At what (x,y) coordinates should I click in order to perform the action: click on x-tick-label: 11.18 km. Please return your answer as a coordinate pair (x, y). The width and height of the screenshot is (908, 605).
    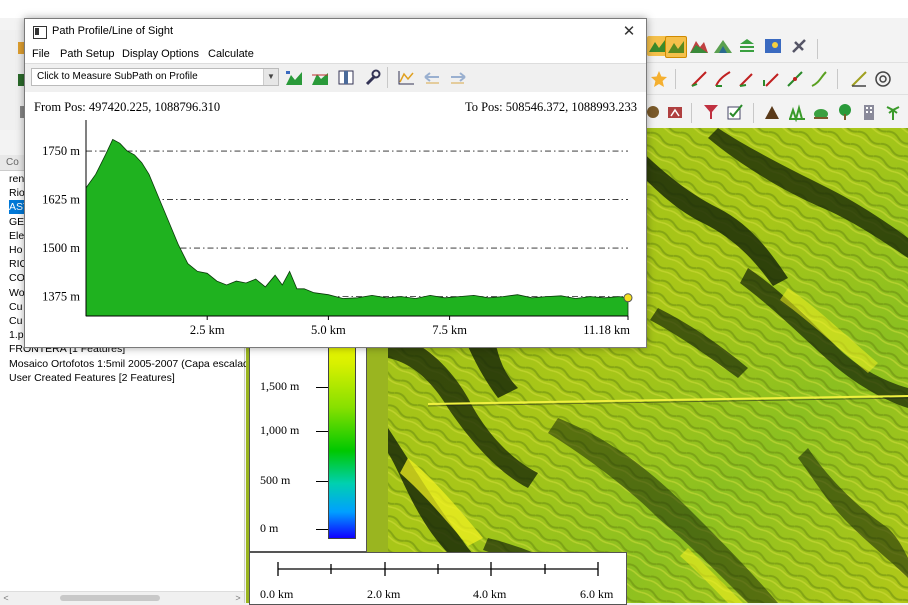
    Looking at the image, I should click on (606, 330).